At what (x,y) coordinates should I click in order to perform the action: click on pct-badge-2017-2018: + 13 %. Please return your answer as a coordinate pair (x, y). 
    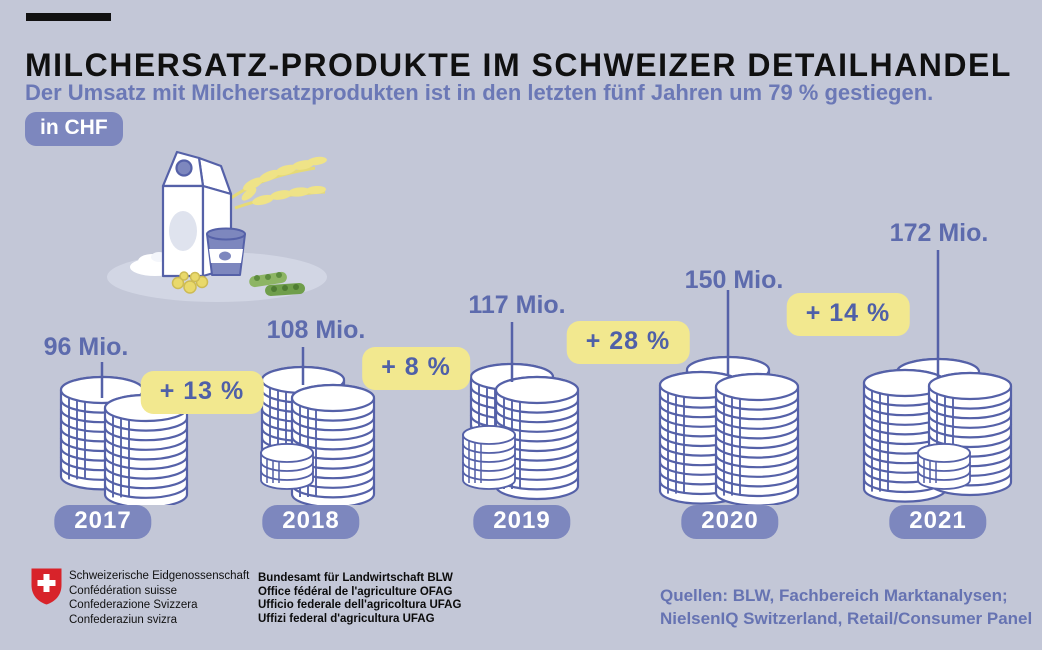
    Looking at the image, I should click on (202, 392).